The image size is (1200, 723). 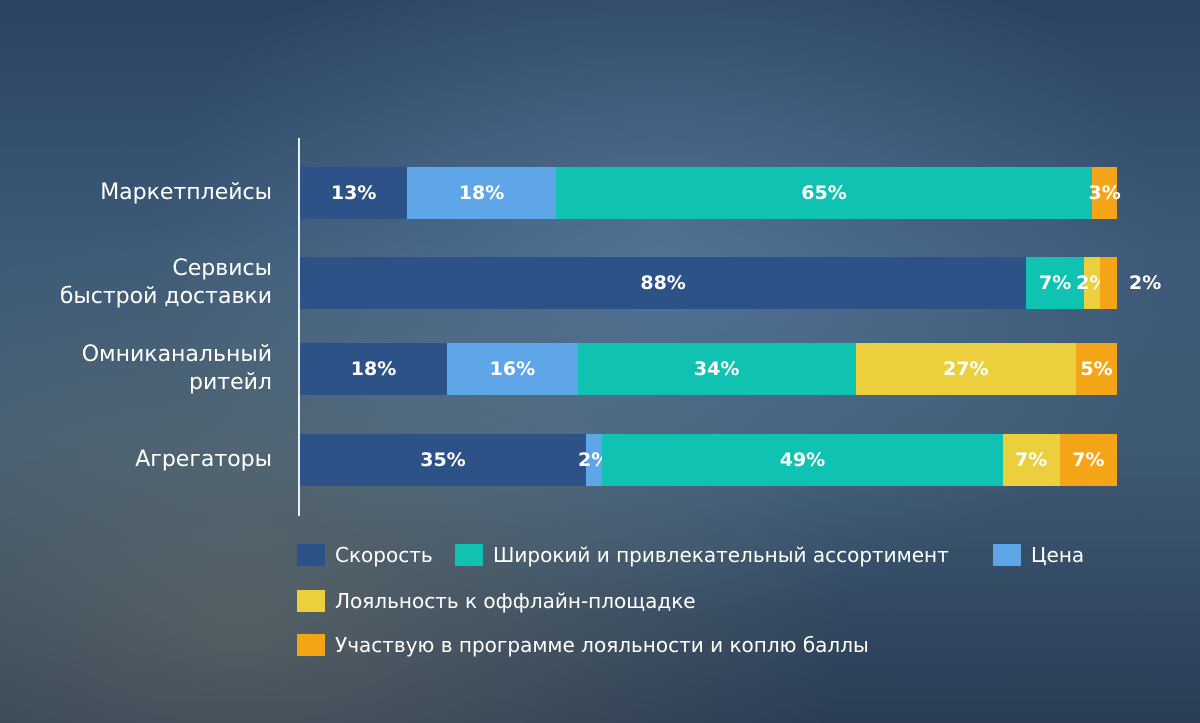 I want to click on bar-segment: 49%, so click(x=802, y=460).